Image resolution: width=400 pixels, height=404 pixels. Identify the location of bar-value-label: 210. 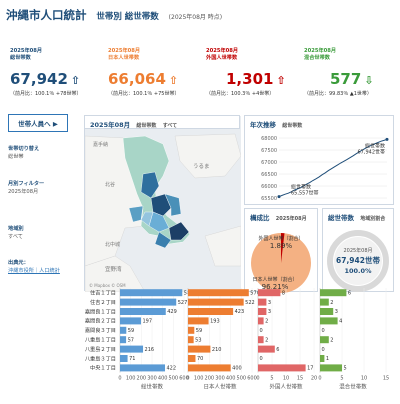
(217, 350).